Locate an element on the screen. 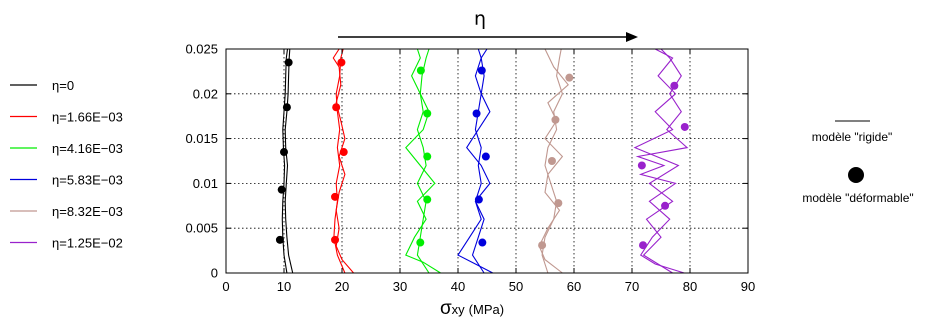 The width and height of the screenshot is (932, 320). legend-entry: η=1.25E−02 is located at coordinates (66, 243).